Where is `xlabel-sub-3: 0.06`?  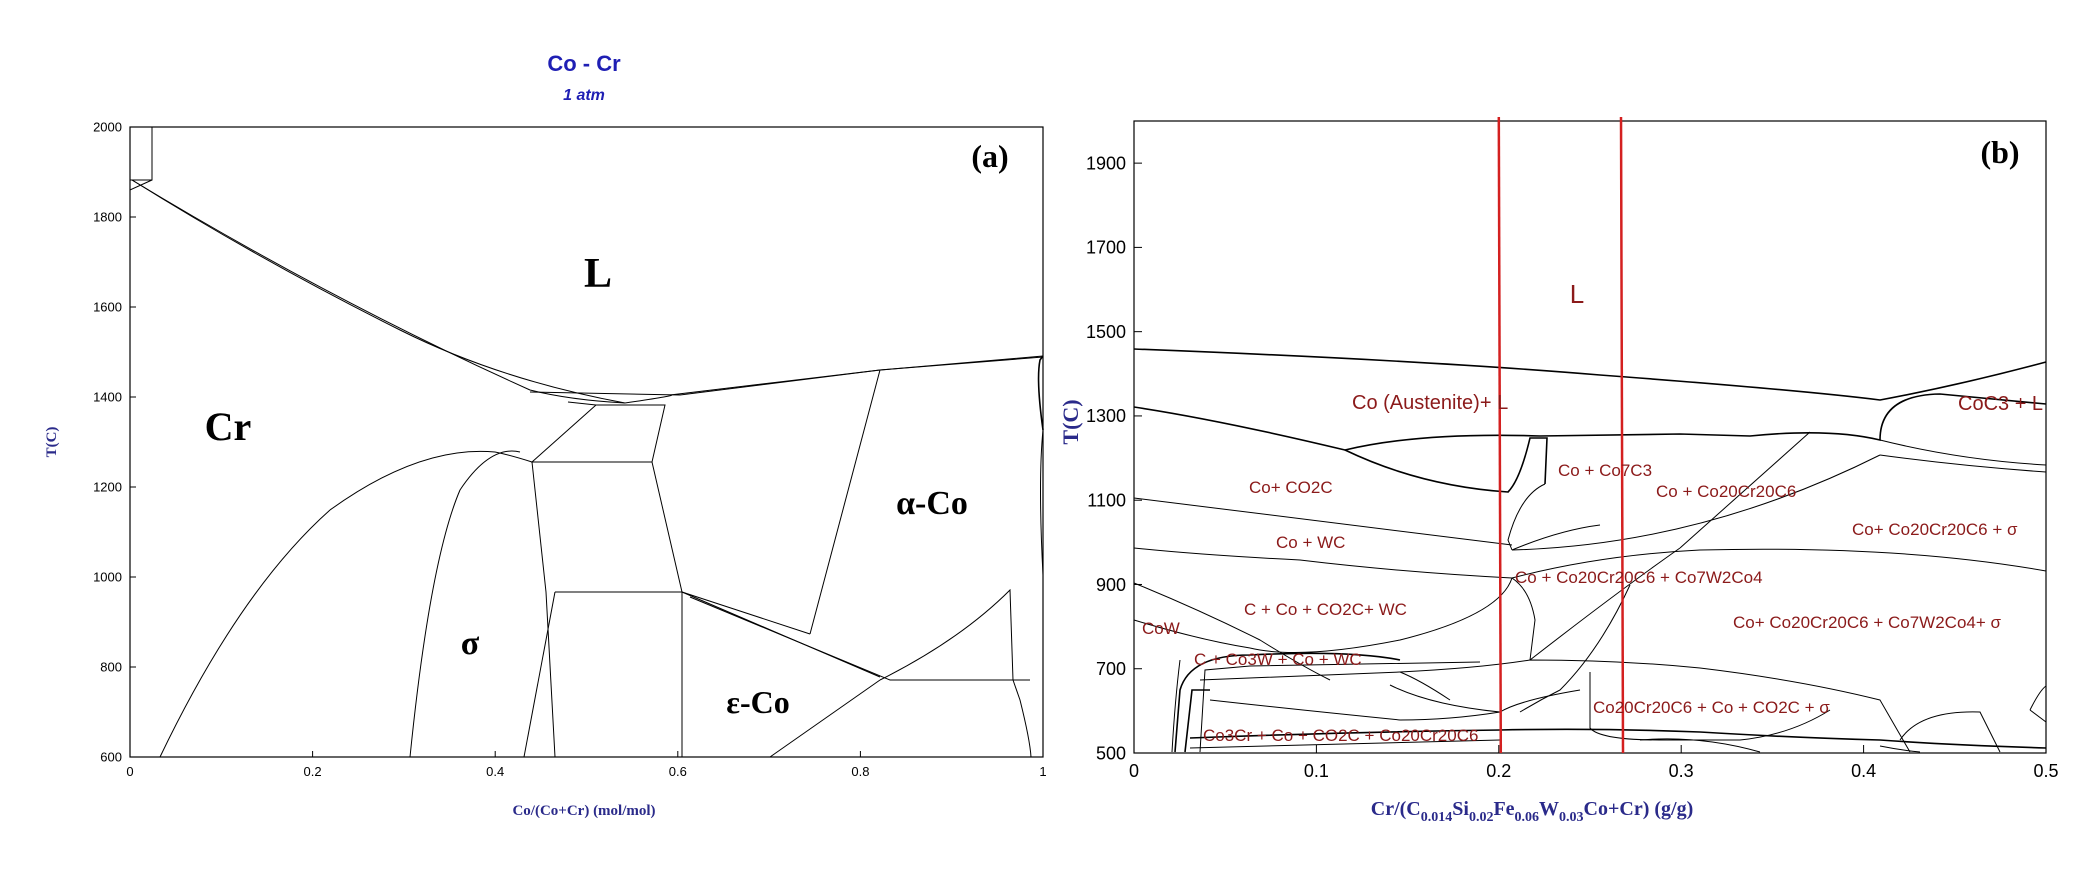
xlabel-sub-3: 0.06 is located at coordinates (1527, 817).